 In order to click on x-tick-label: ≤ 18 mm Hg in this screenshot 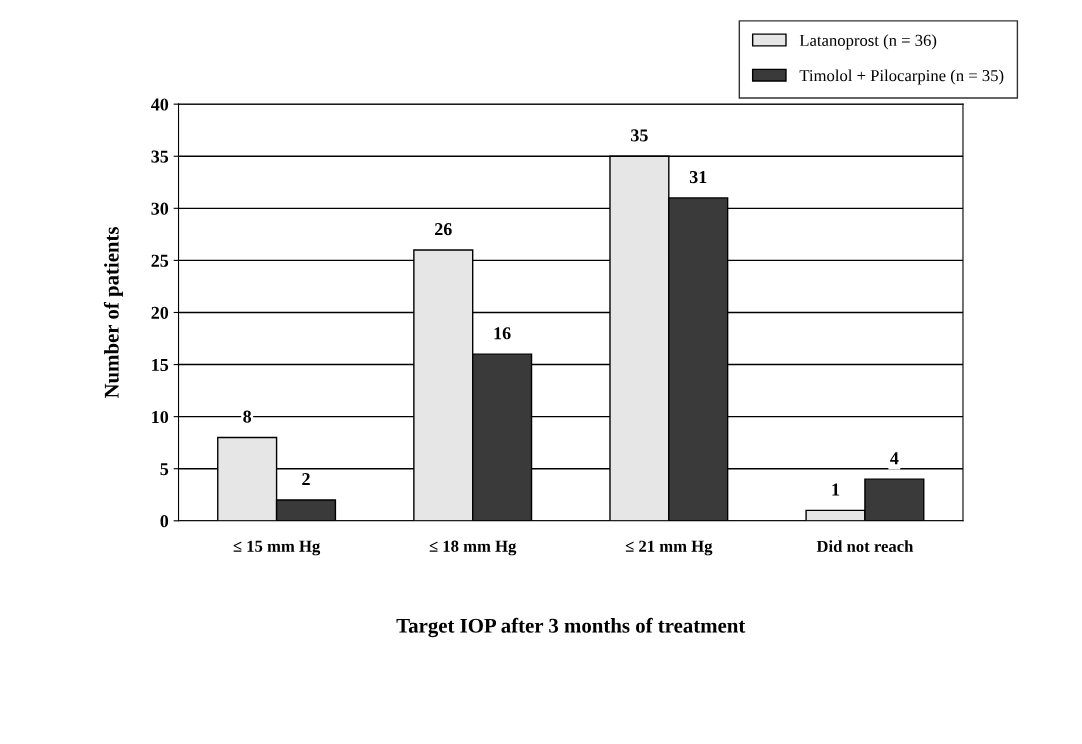, I will do `click(473, 548)`.